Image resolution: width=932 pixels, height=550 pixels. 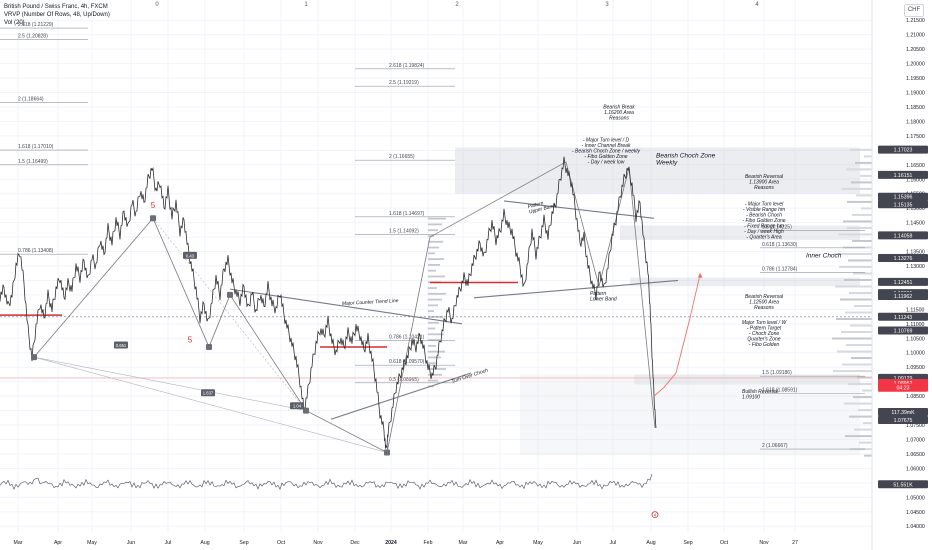 What do you see at coordinates (598, 294) in the screenshot?
I see `annotation-line: Pattern` at bounding box center [598, 294].